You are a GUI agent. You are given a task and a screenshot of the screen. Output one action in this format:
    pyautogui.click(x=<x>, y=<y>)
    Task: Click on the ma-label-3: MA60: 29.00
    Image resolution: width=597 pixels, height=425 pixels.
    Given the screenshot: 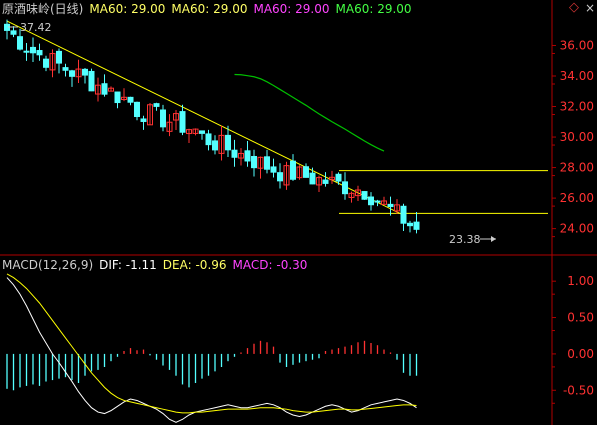 What is the action you would take?
    pyautogui.click(x=291, y=9)
    